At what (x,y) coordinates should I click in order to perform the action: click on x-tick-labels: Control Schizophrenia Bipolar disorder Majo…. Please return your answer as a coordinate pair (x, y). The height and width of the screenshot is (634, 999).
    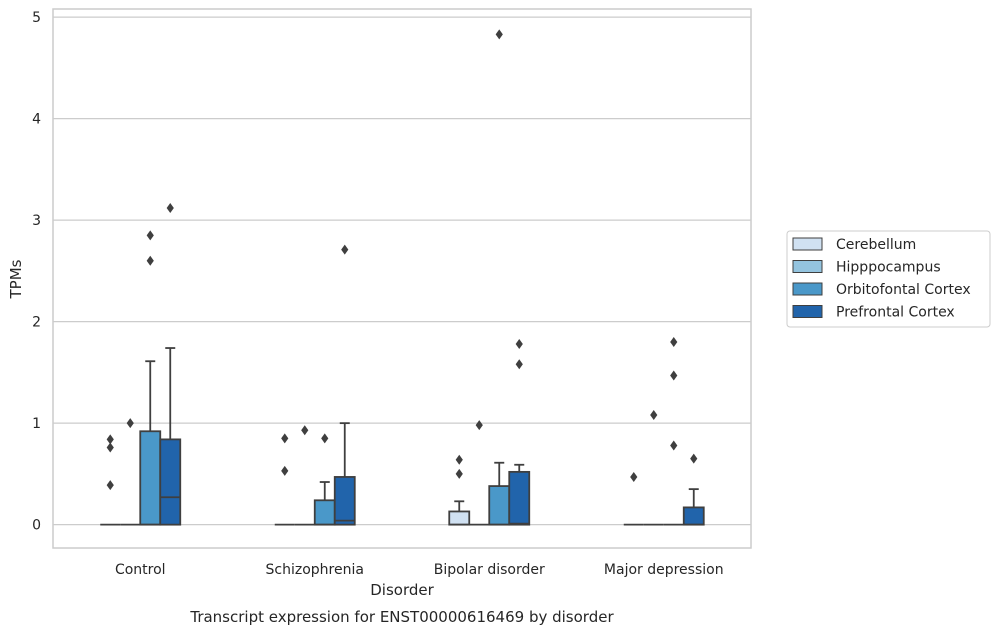
    Looking at the image, I should click on (419, 570).